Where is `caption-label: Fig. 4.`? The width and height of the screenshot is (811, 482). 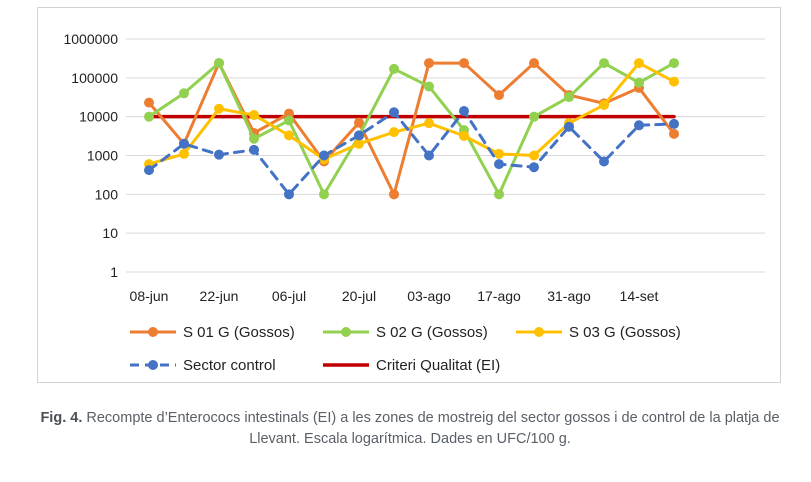
caption-label: Fig. 4. is located at coordinates (61, 418).